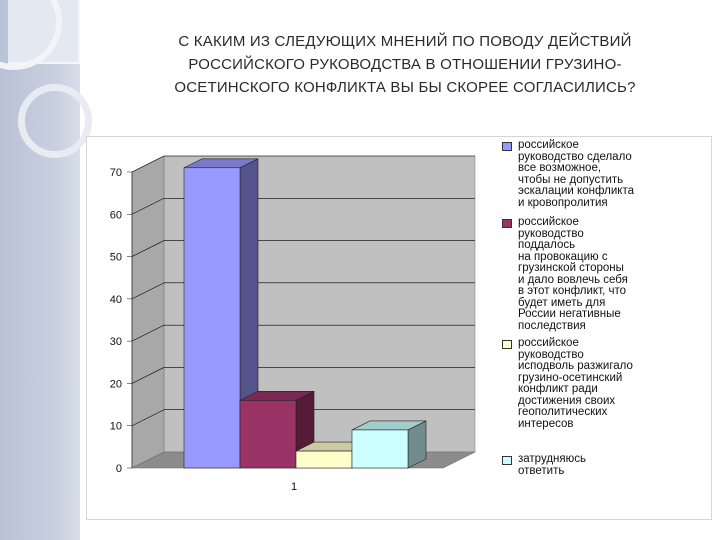  I want to click on legend-label: в этот конфликт, что, so click(572, 291).